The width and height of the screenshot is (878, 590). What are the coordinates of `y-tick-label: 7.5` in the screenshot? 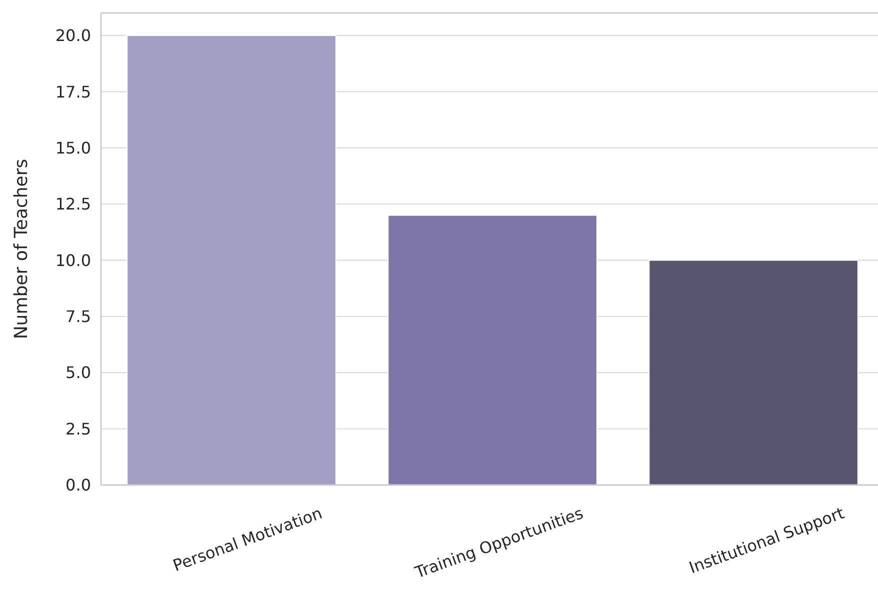 It's located at (78, 316).